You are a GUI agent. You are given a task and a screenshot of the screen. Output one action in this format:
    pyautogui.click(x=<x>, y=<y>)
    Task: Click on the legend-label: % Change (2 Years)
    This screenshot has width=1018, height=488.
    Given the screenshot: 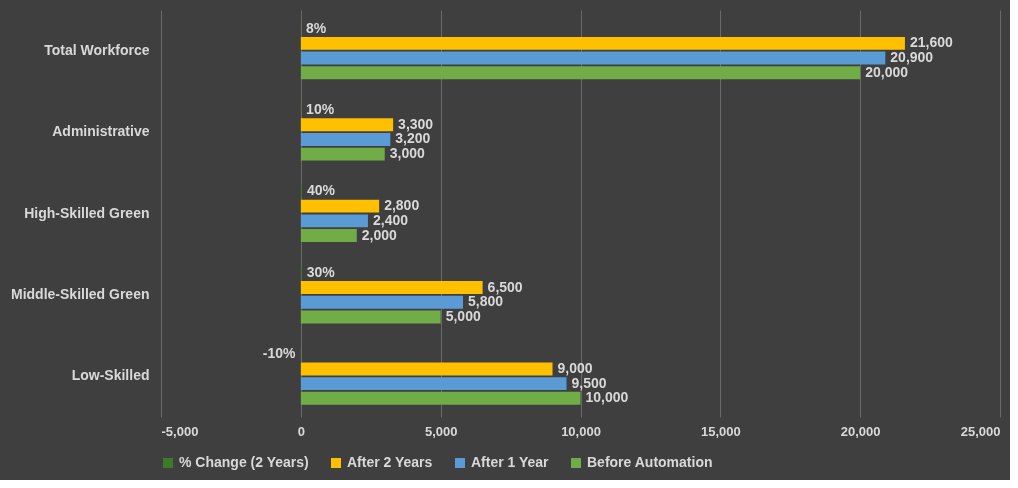 What is the action you would take?
    pyautogui.click(x=244, y=462)
    